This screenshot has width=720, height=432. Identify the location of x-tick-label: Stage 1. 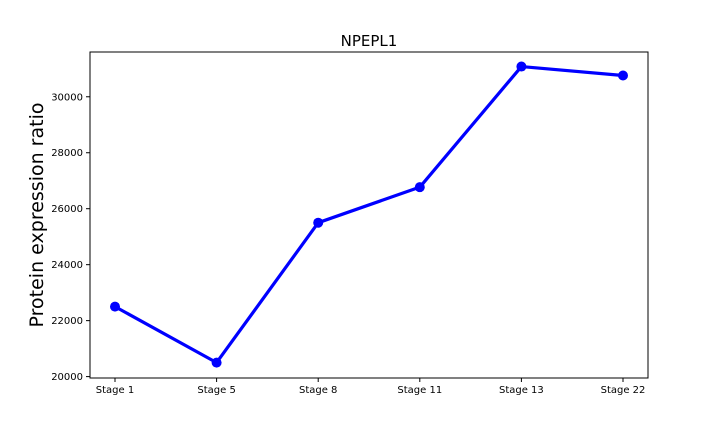
(115, 390).